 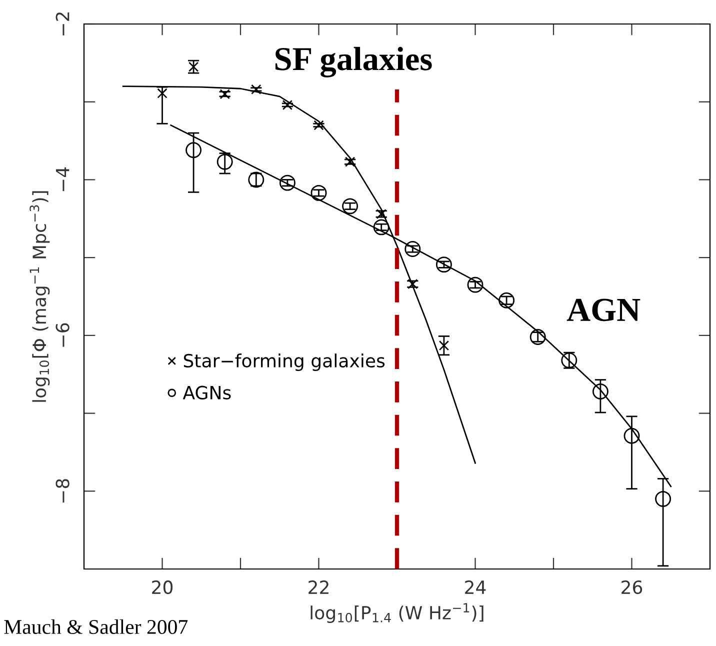 What do you see at coordinates (397, 613) in the screenshot?
I see `x-axis-title: log$_{10}$[P$_{1.4}$ (W Hz$^{−1}$)]` at bounding box center [397, 613].